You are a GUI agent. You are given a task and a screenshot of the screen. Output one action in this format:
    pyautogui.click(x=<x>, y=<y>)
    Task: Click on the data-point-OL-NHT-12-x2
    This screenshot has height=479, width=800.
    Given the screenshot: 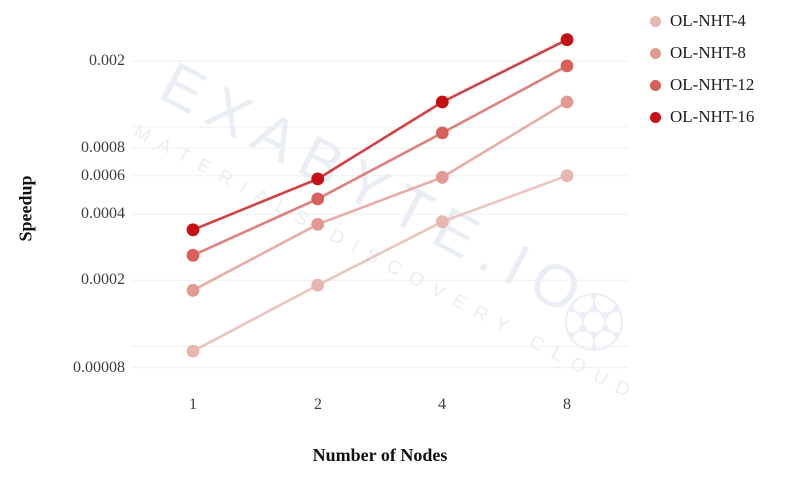 What is the action you would take?
    pyautogui.click(x=318, y=199)
    